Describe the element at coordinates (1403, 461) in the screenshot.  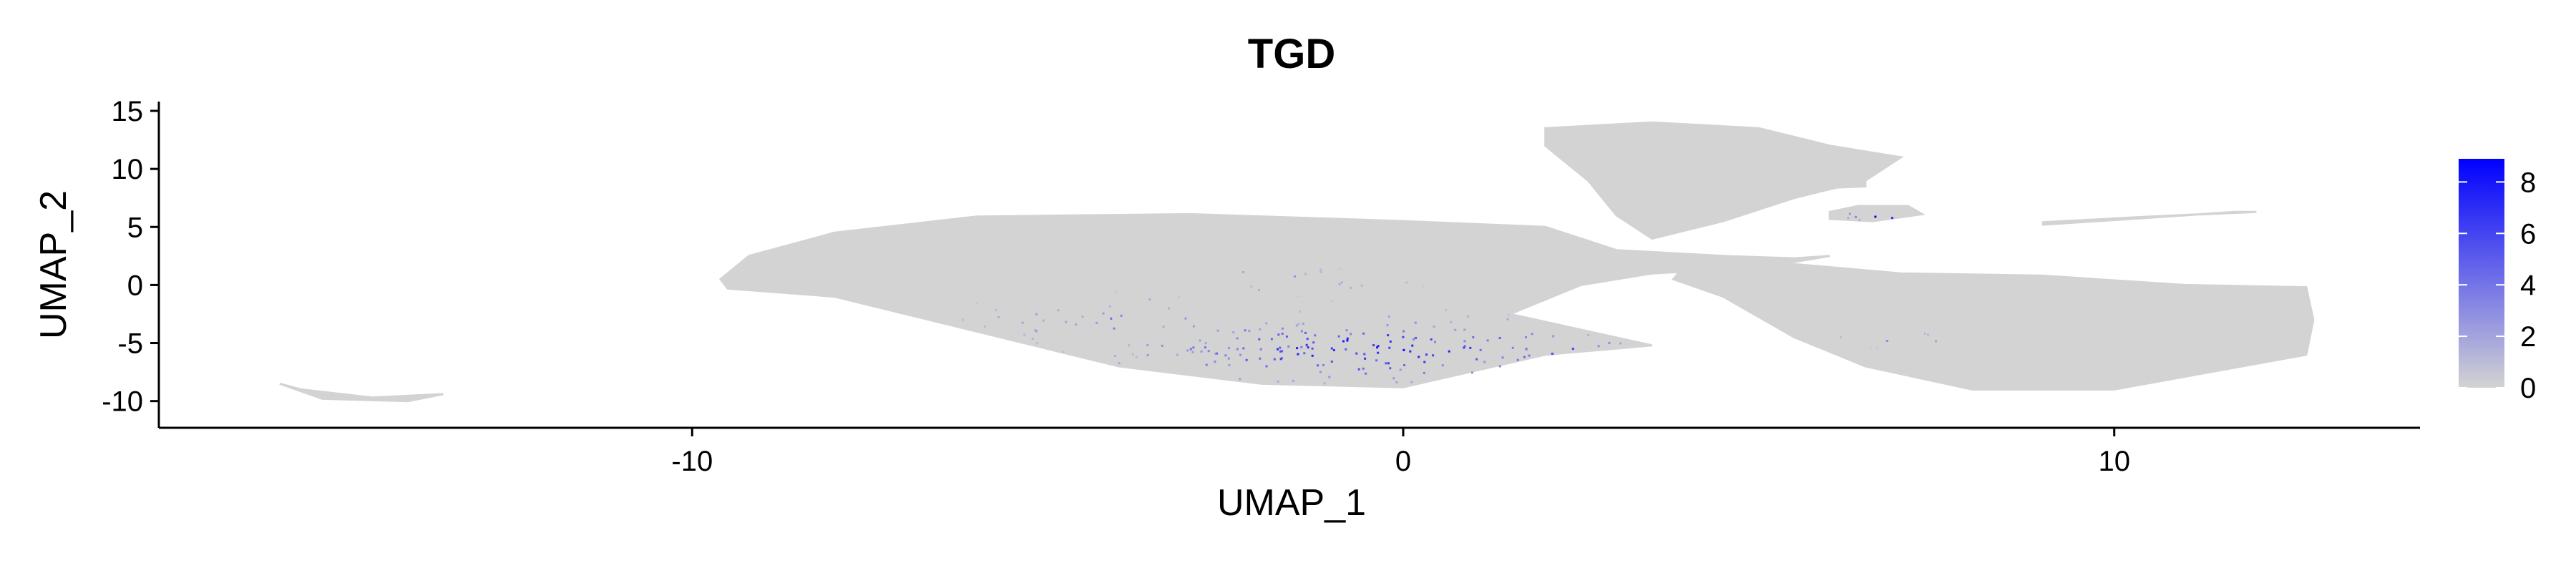
I see `x-tick-label: 0` at that location.